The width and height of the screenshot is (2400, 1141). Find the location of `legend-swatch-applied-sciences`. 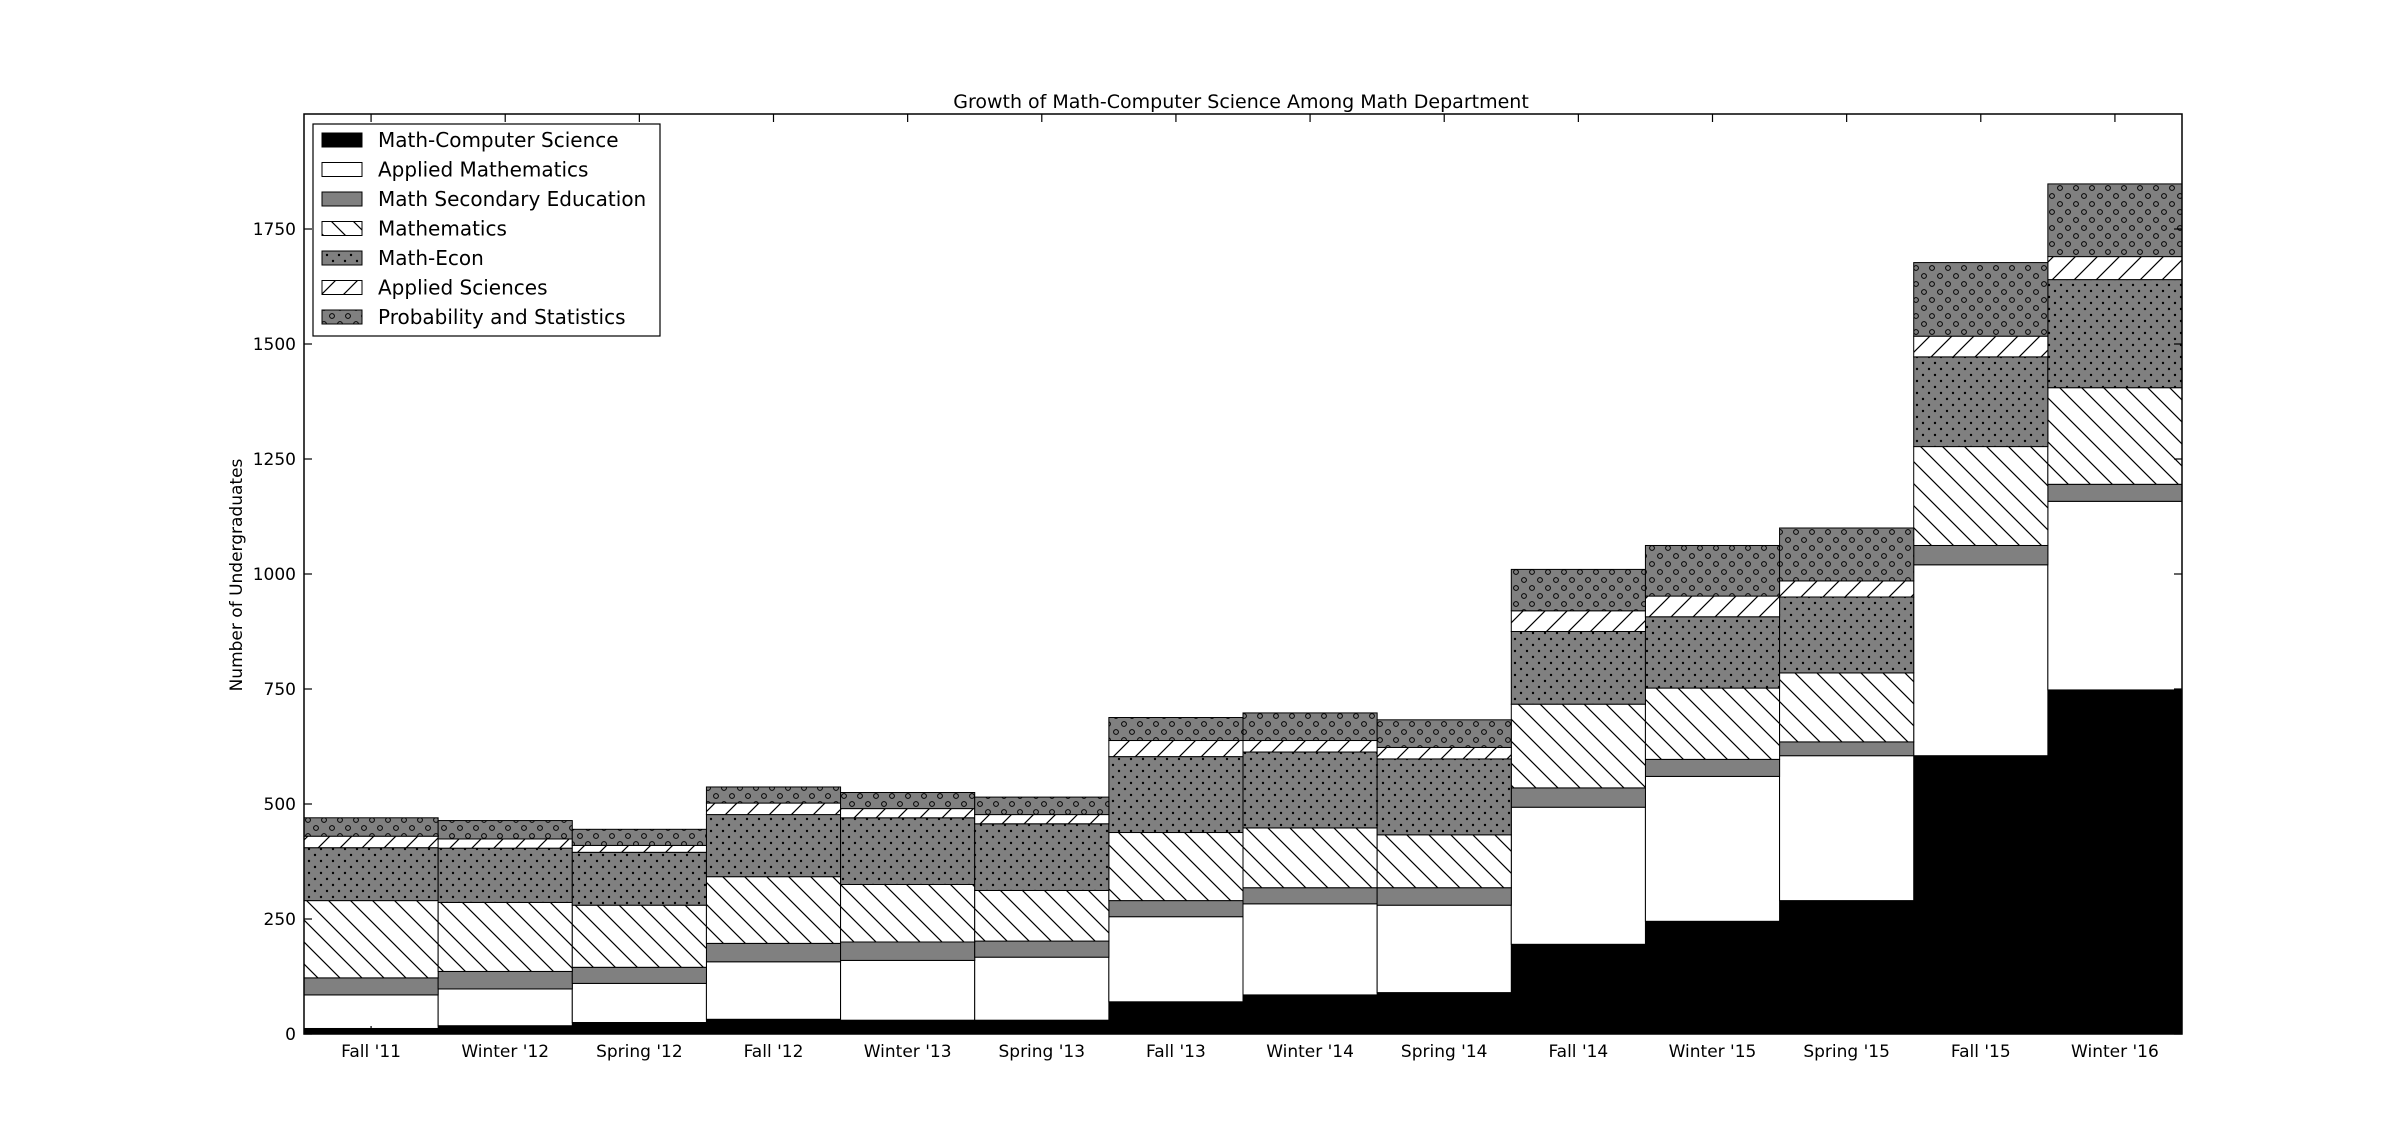

legend-swatch-applied-sciences is located at coordinates (342, 287).